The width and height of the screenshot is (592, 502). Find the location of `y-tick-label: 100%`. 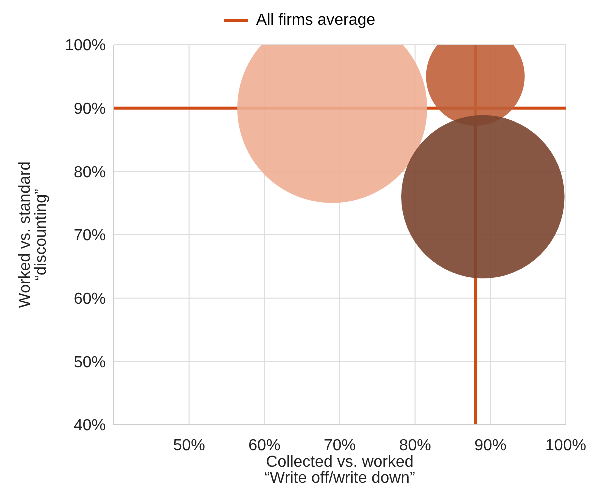

y-tick-label: 100% is located at coordinates (85, 46).